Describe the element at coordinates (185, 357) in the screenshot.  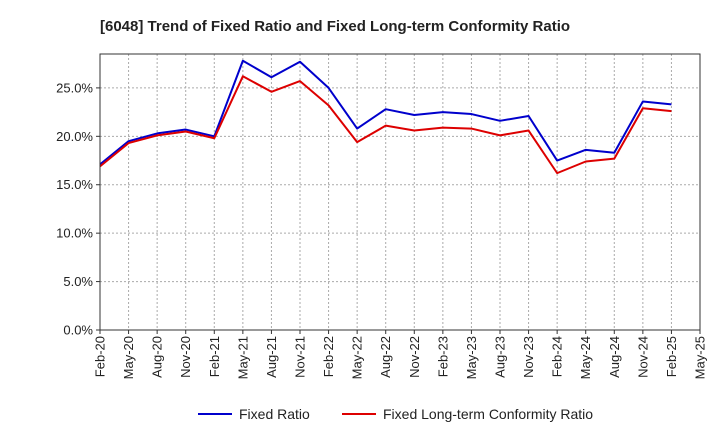
I see `x-tick-label: Nov-20` at that location.